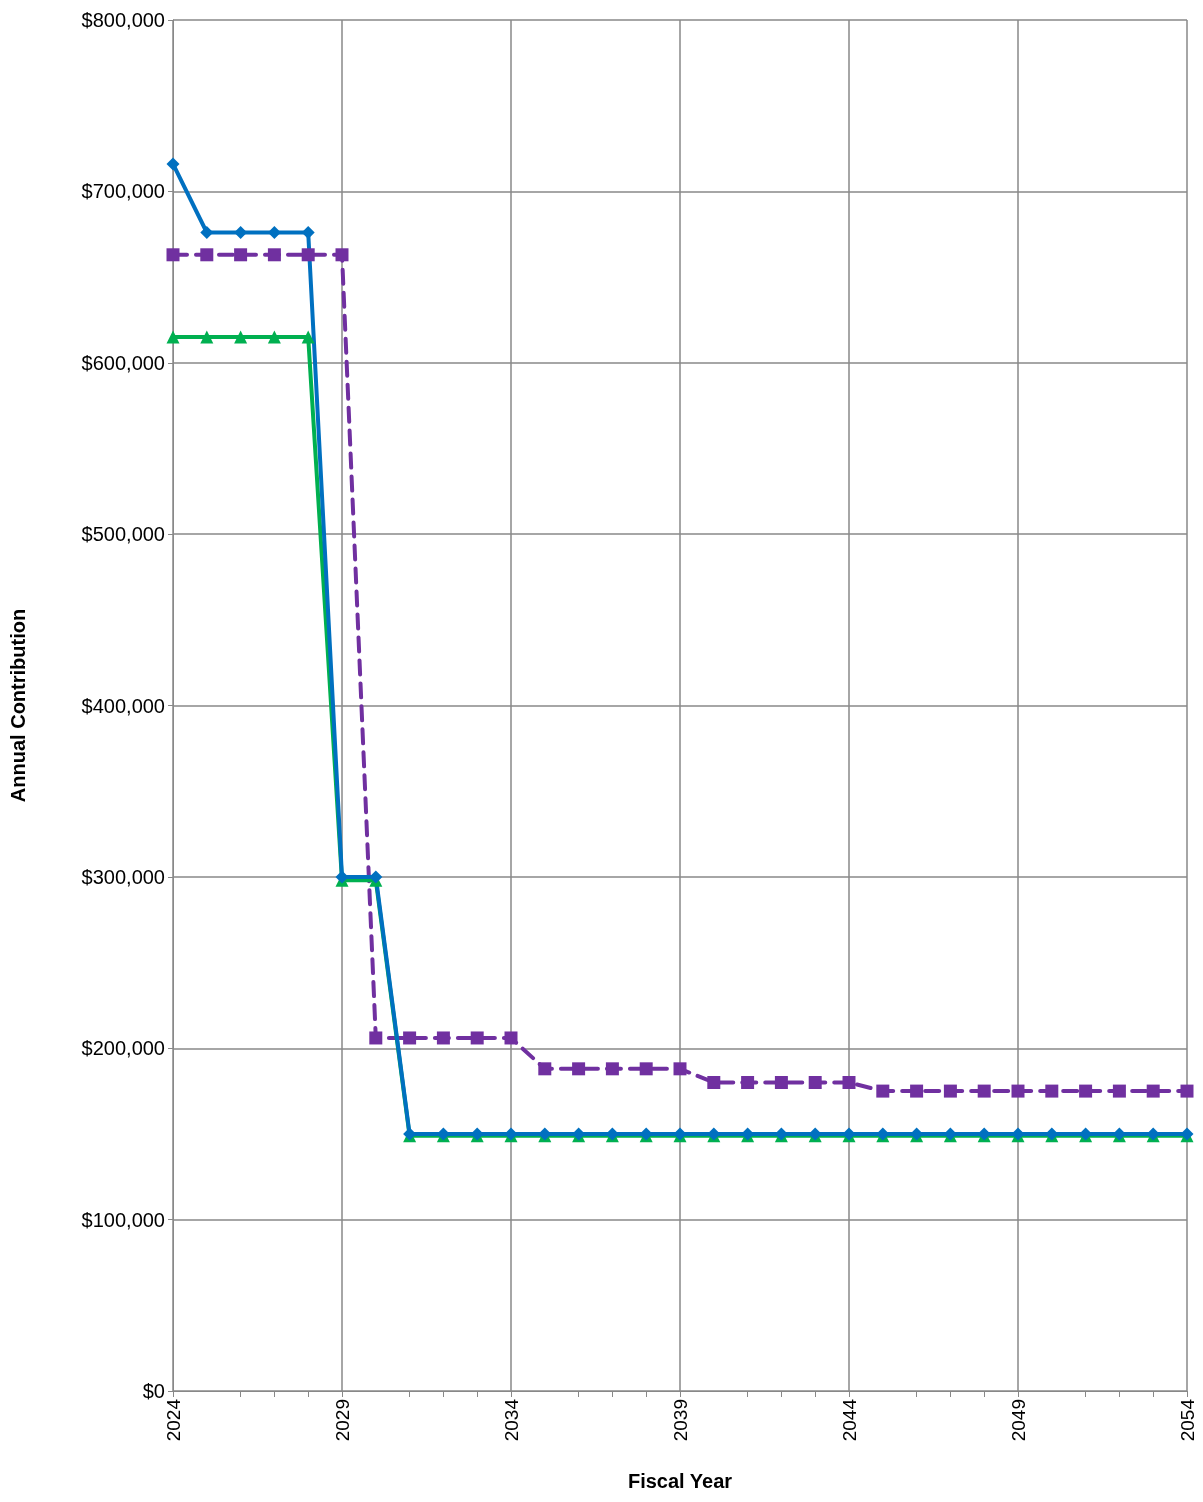 The width and height of the screenshot is (1203, 1502). What do you see at coordinates (123, 362) in the screenshot?
I see `y-tick-label: $600,000` at bounding box center [123, 362].